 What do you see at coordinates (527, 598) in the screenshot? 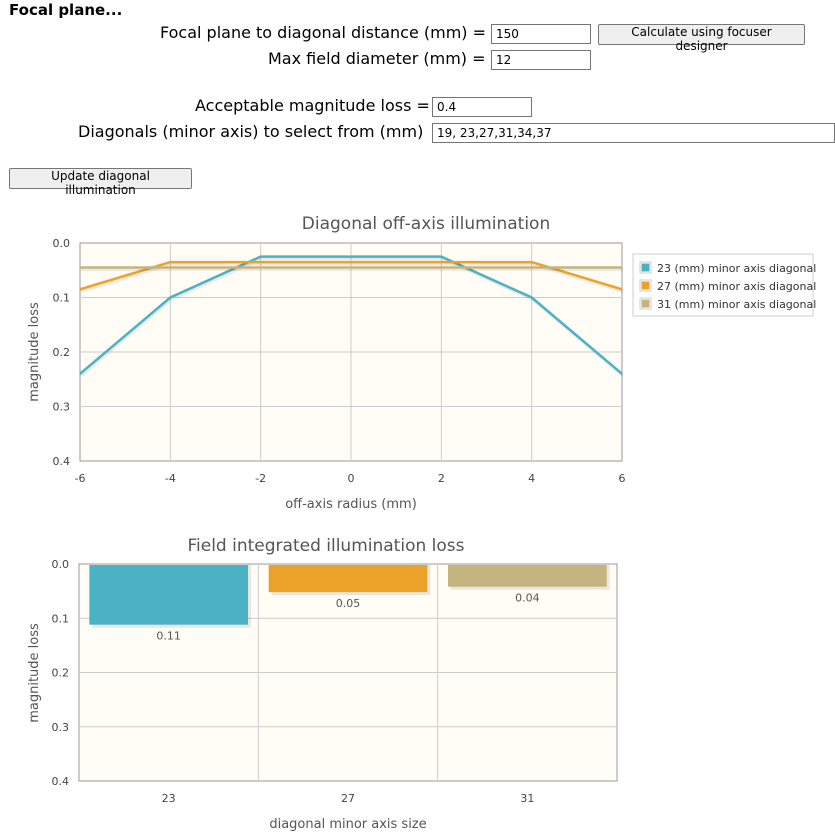
I see `bar-value-label: 0.04` at bounding box center [527, 598].